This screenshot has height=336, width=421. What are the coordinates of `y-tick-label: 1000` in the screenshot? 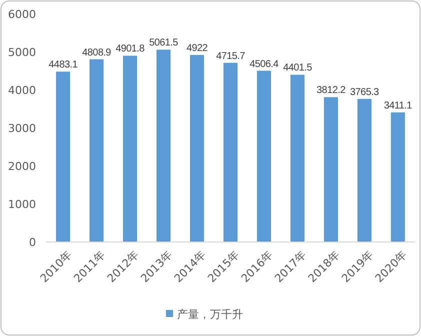 It's located at (22, 204).